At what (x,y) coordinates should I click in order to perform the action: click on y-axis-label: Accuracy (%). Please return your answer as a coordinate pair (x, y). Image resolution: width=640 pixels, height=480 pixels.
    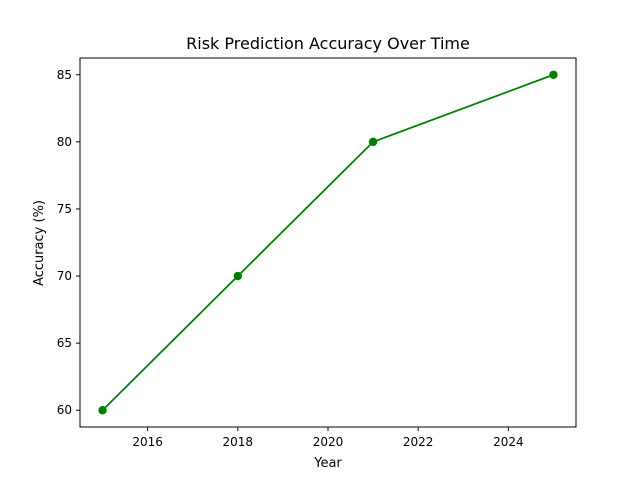
    Looking at the image, I should click on (39, 243).